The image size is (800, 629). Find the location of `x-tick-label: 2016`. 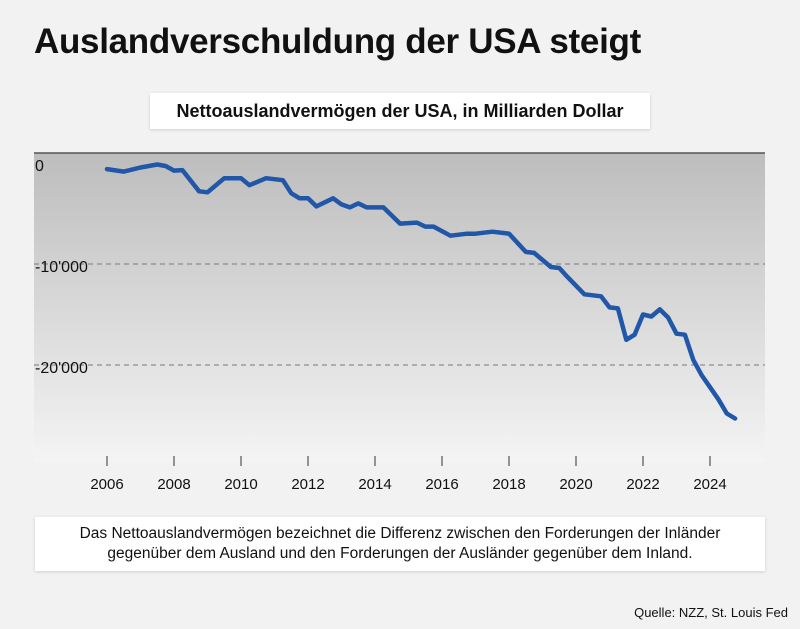

x-tick-label: 2016 is located at coordinates (441, 484).